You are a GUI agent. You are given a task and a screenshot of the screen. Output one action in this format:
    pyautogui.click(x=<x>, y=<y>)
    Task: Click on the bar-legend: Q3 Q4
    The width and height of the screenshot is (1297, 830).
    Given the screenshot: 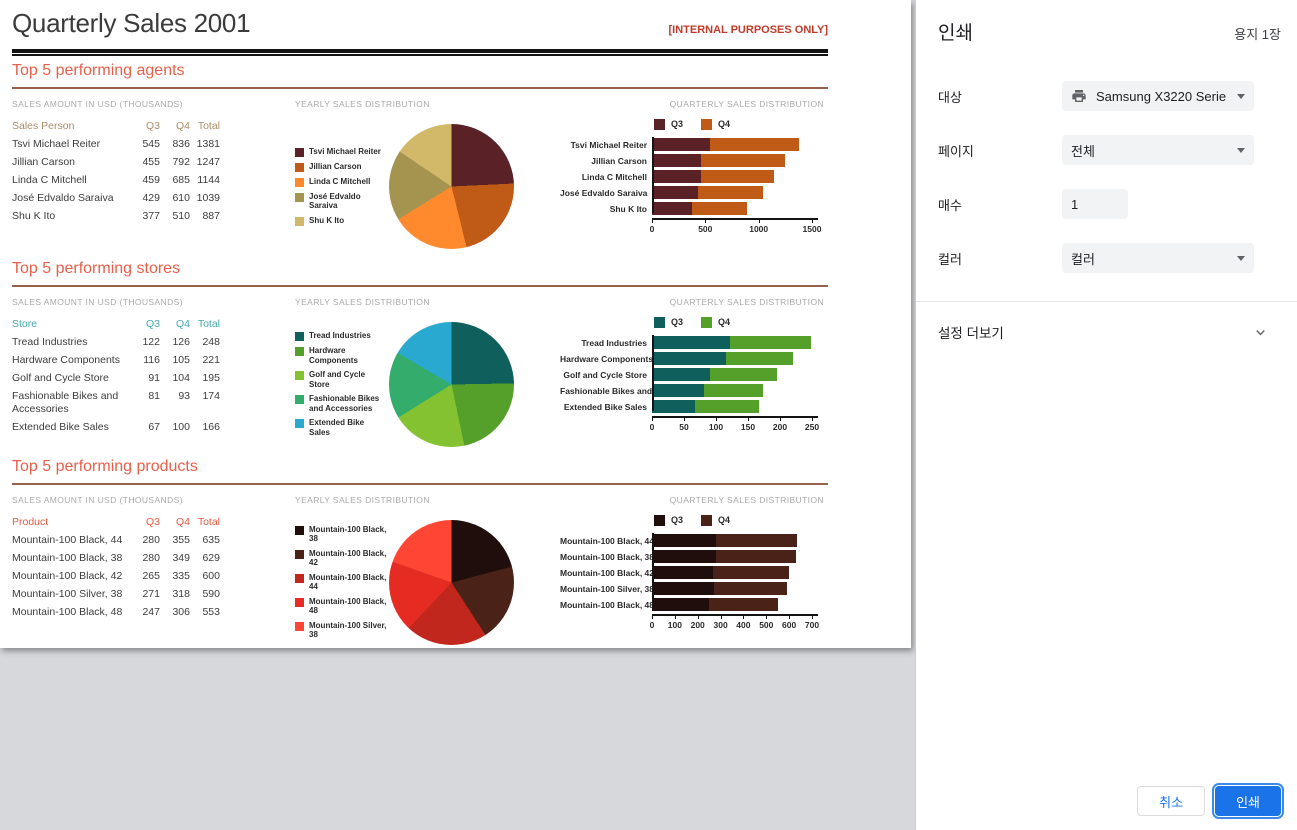 What is the action you would take?
    pyautogui.click(x=736, y=322)
    